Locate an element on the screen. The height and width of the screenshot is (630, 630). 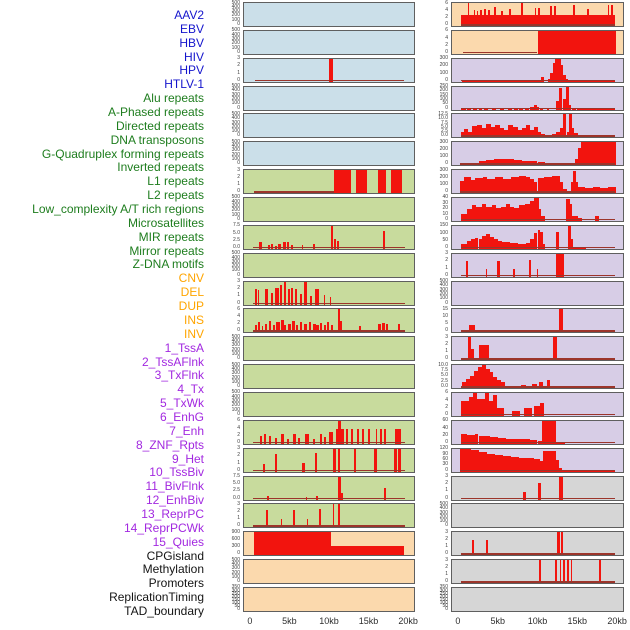
y-axis-tick: 0.0 is located at coordinates (236, 497).